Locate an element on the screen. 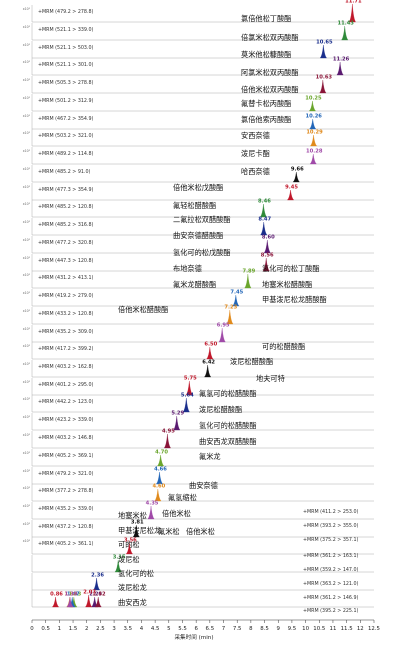 This screenshot has width=400, height=645. peak-retention-time-label: 10.28 is located at coordinates (314, 152).